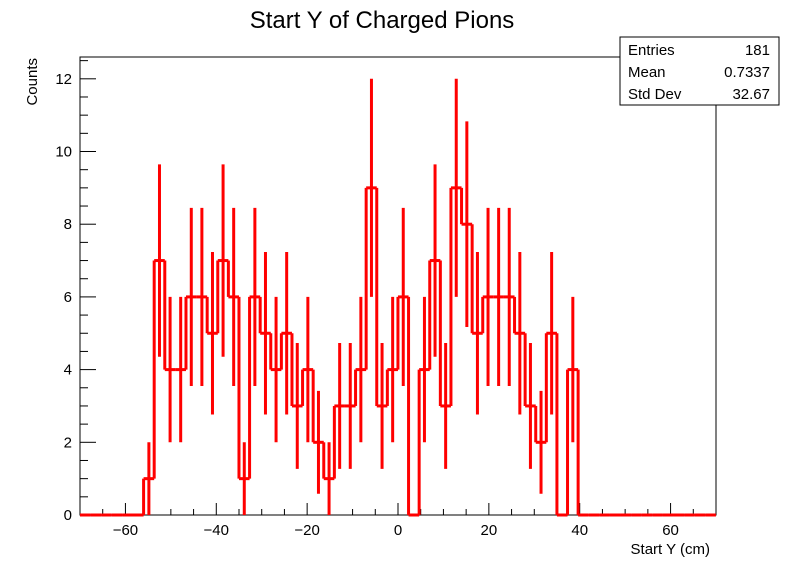 This screenshot has height=572, width=796. What do you see at coordinates (579, 530) in the screenshot?
I see `x-tick-label: 40` at bounding box center [579, 530].